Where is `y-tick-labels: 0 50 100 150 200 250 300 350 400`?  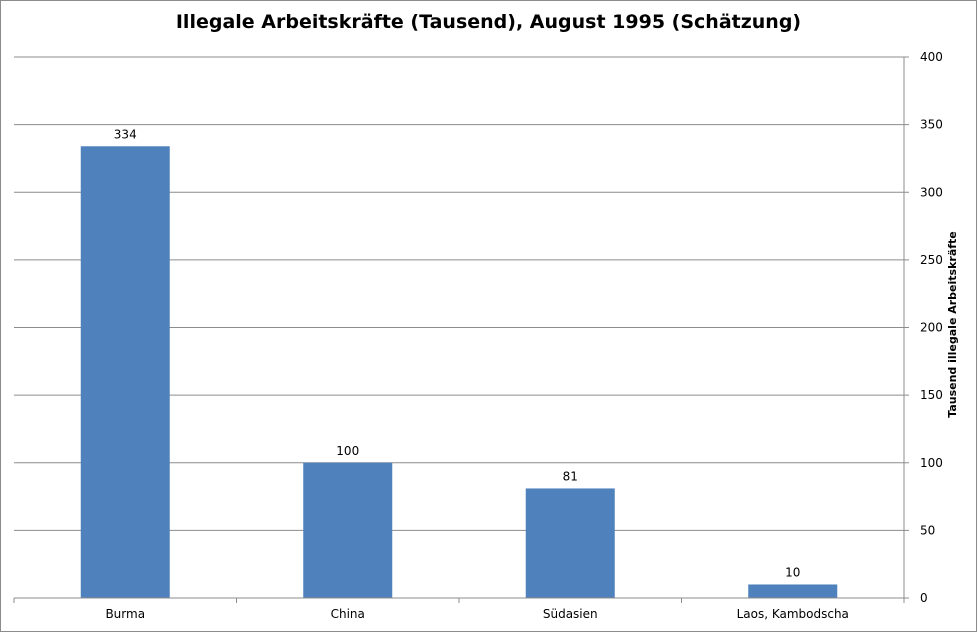 y-tick-labels: 0 50 100 150 200 250 300 350 400 is located at coordinates (931, 327).